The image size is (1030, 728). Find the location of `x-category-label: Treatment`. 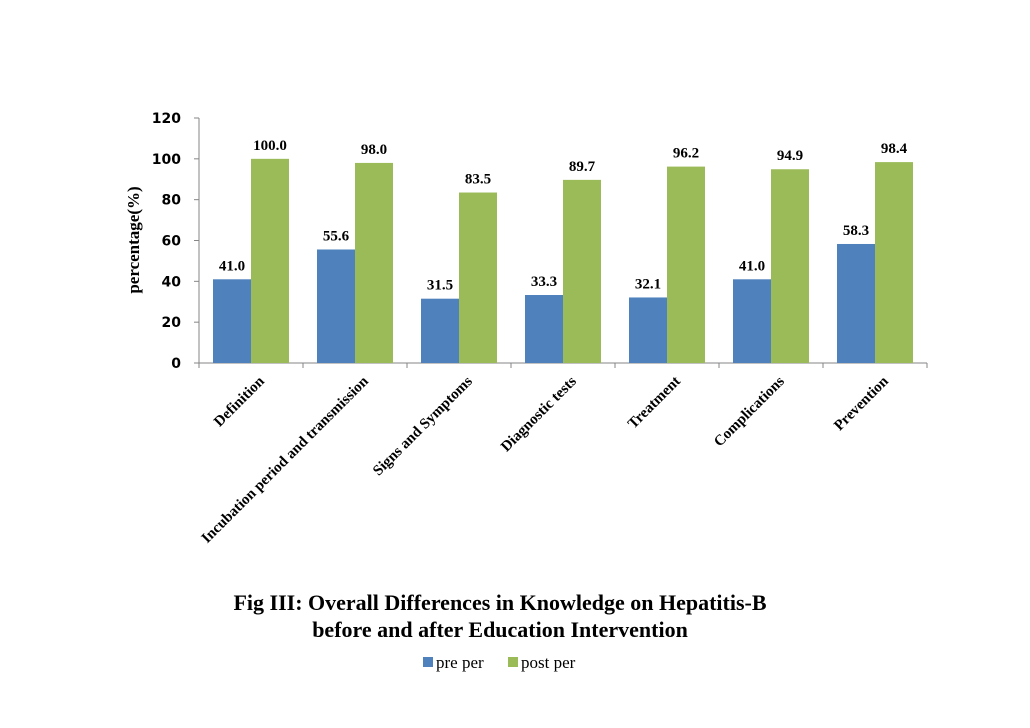

x-category-label: Treatment is located at coordinates (654, 403).